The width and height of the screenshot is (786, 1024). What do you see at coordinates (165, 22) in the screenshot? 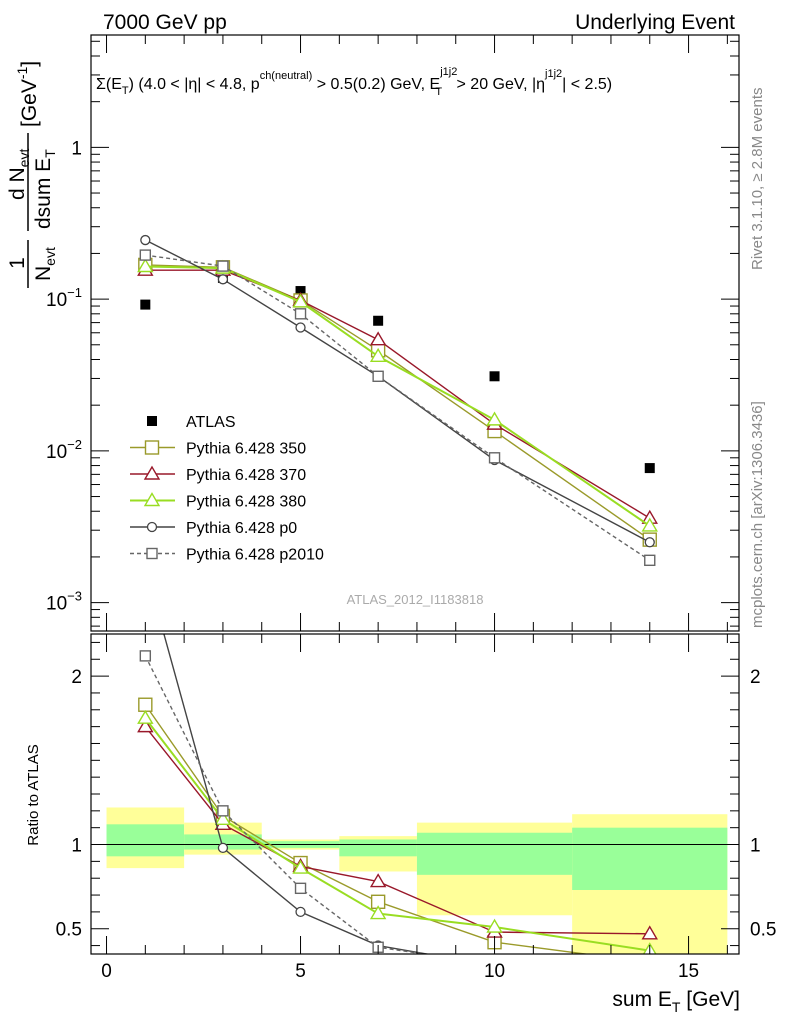
I see `header-left: 7000 GeV pp` at bounding box center [165, 22].